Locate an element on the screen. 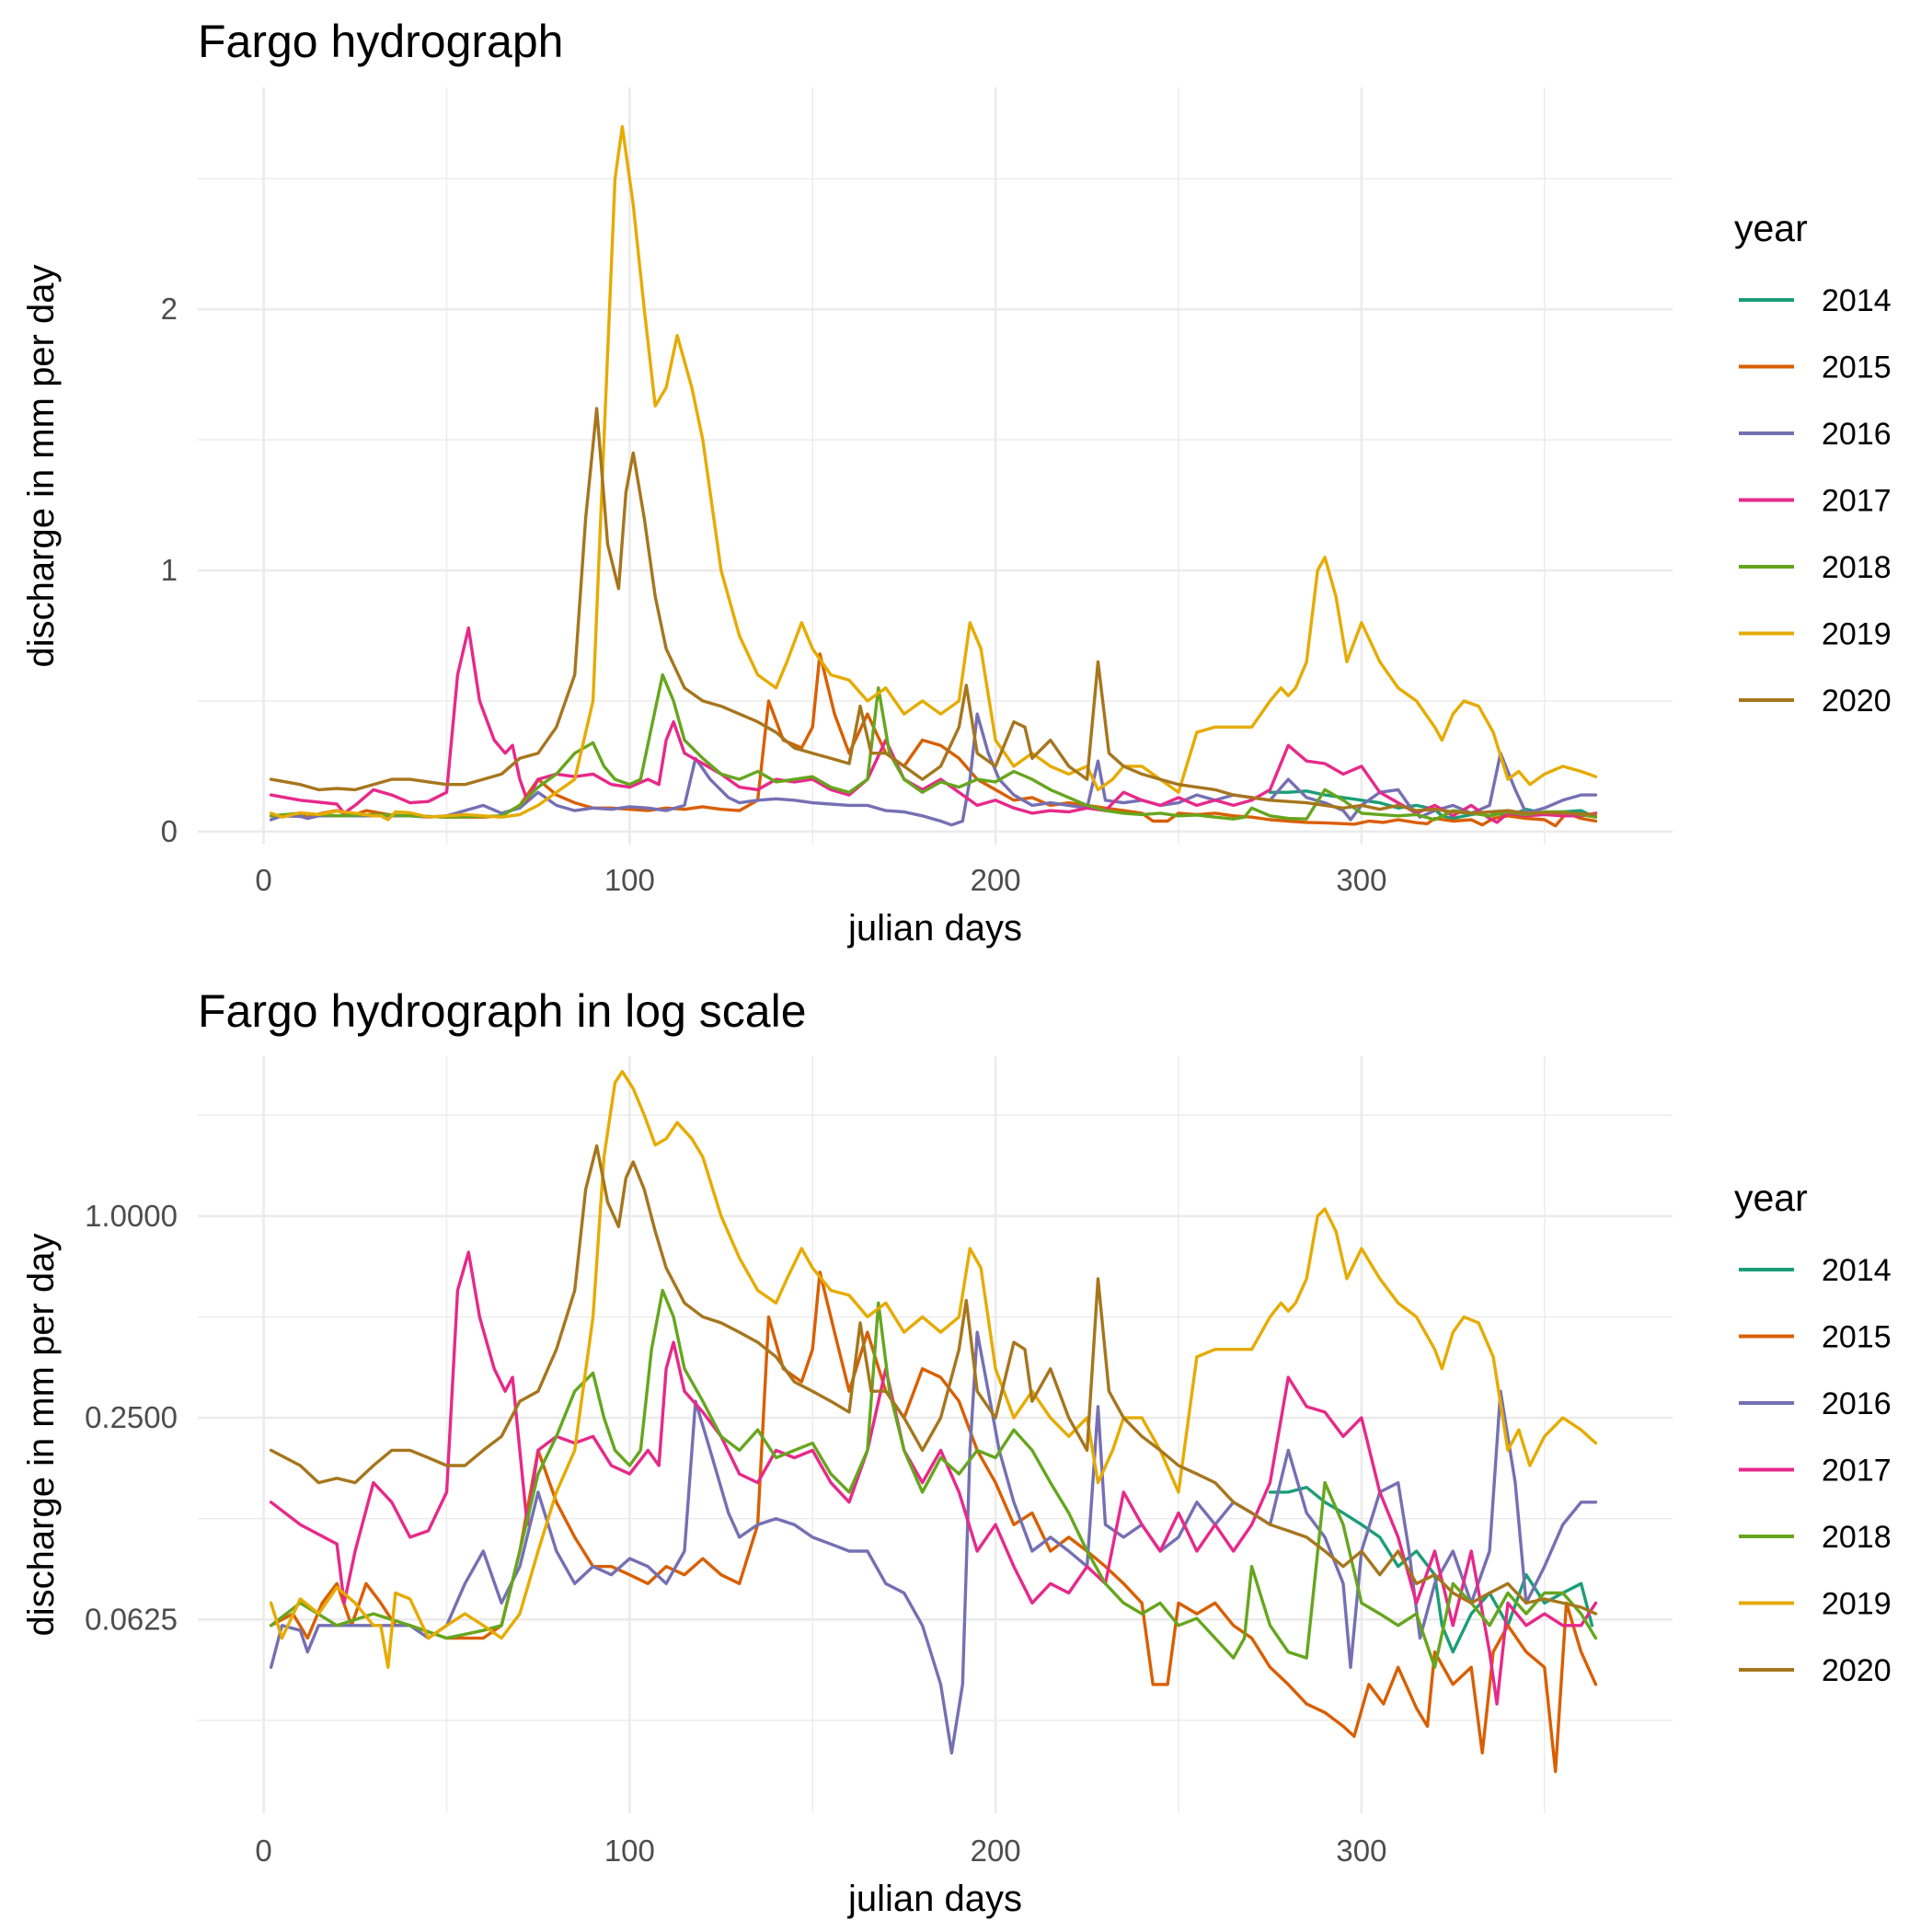 Image resolution: width=1932 pixels, height=1932 pixels. y-tick-label: 0.0625 is located at coordinates (131, 1619).